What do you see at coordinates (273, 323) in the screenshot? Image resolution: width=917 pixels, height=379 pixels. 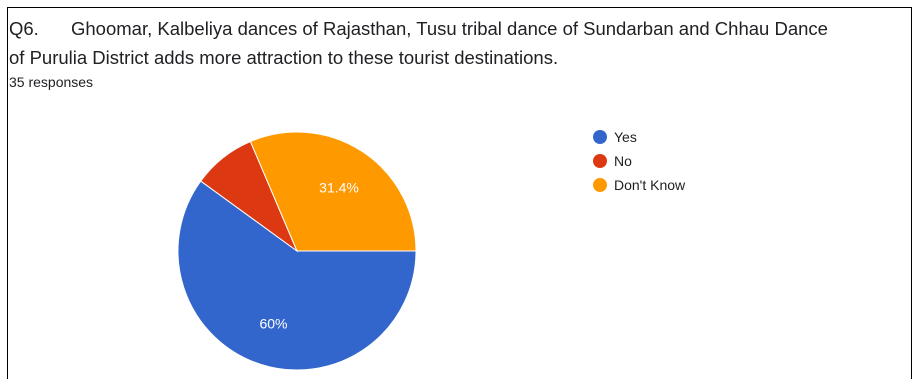 I see `pie-label-yes: 60%` at bounding box center [273, 323].